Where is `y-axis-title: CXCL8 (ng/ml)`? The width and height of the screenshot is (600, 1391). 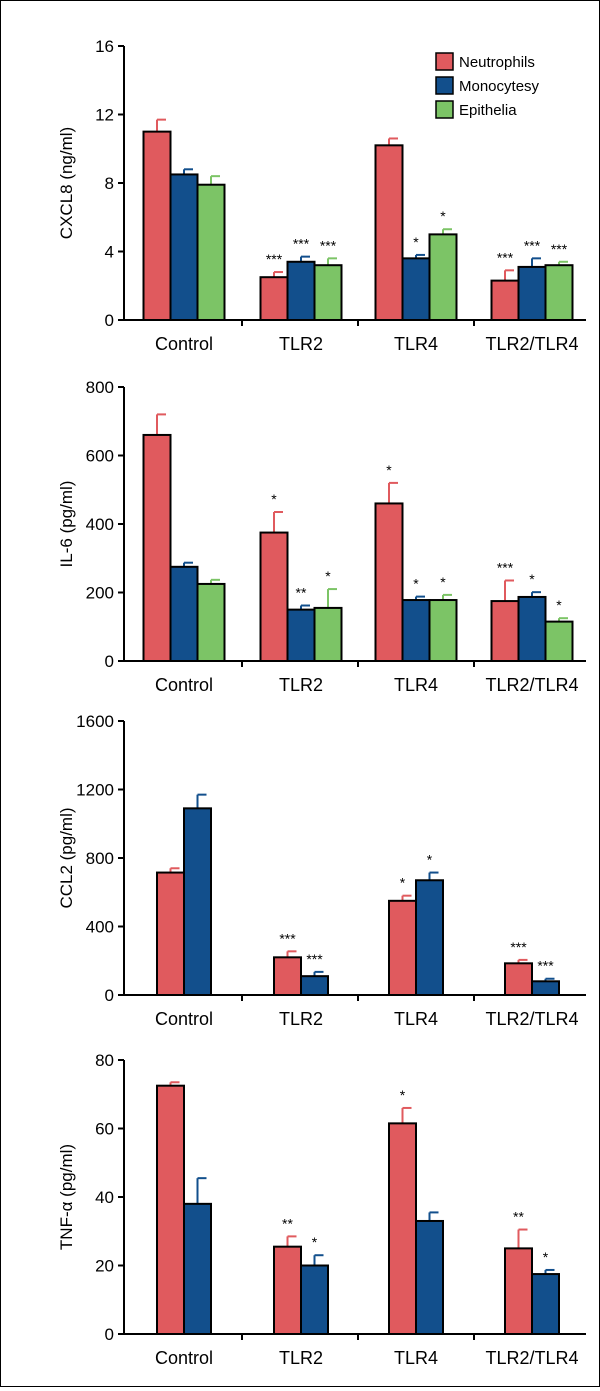 y-axis-title: CXCL8 (ng/ml) is located at coordinates (66, 183).